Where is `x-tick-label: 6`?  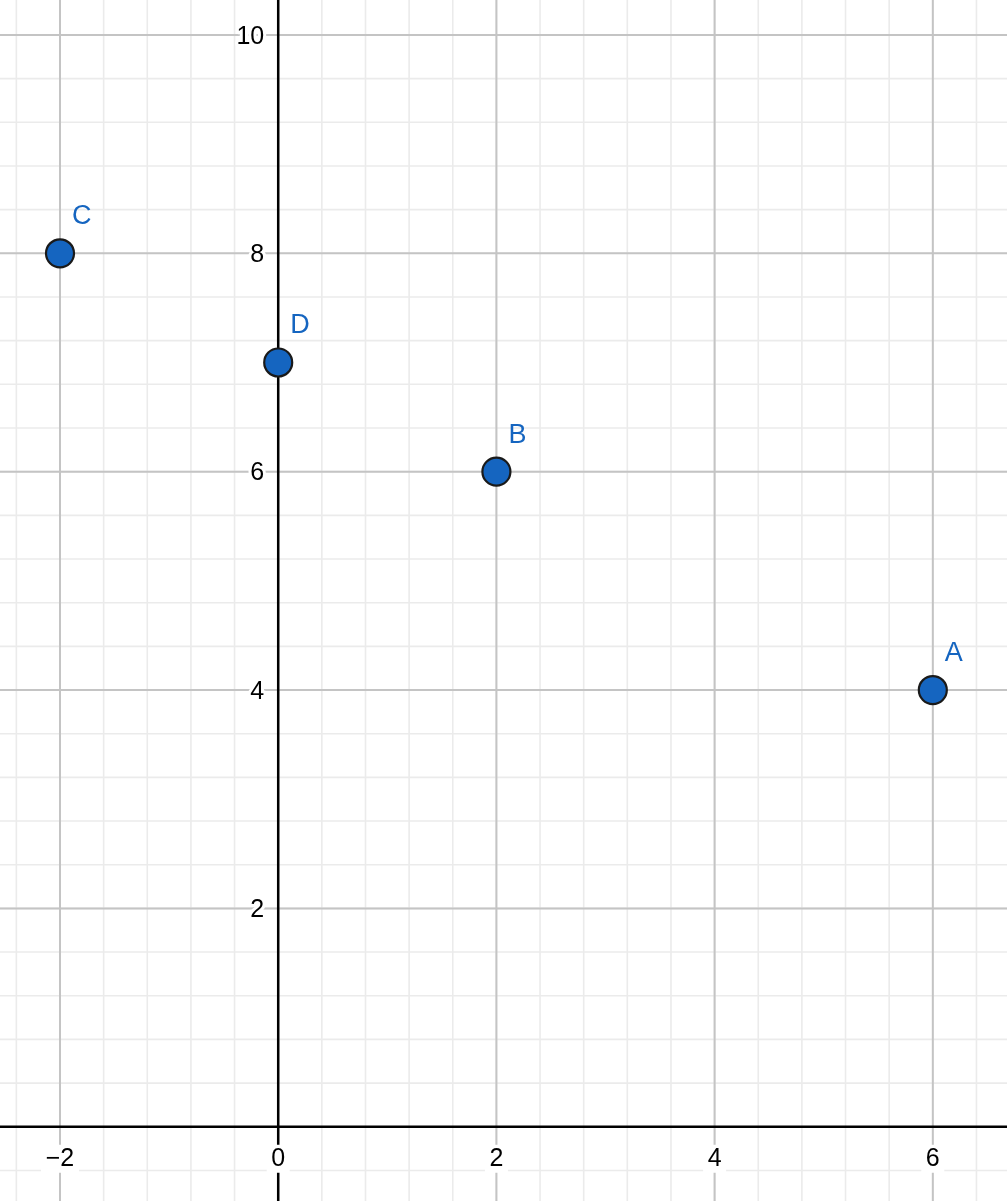
x-tick-label: 6 is located at coordinates (932, 1156).